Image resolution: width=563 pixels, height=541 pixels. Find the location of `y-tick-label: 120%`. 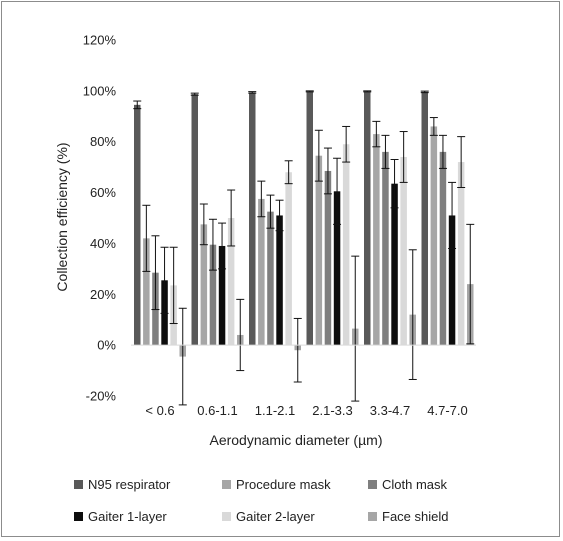

y-tick-label: 120% is located at coordinates (100, 40).